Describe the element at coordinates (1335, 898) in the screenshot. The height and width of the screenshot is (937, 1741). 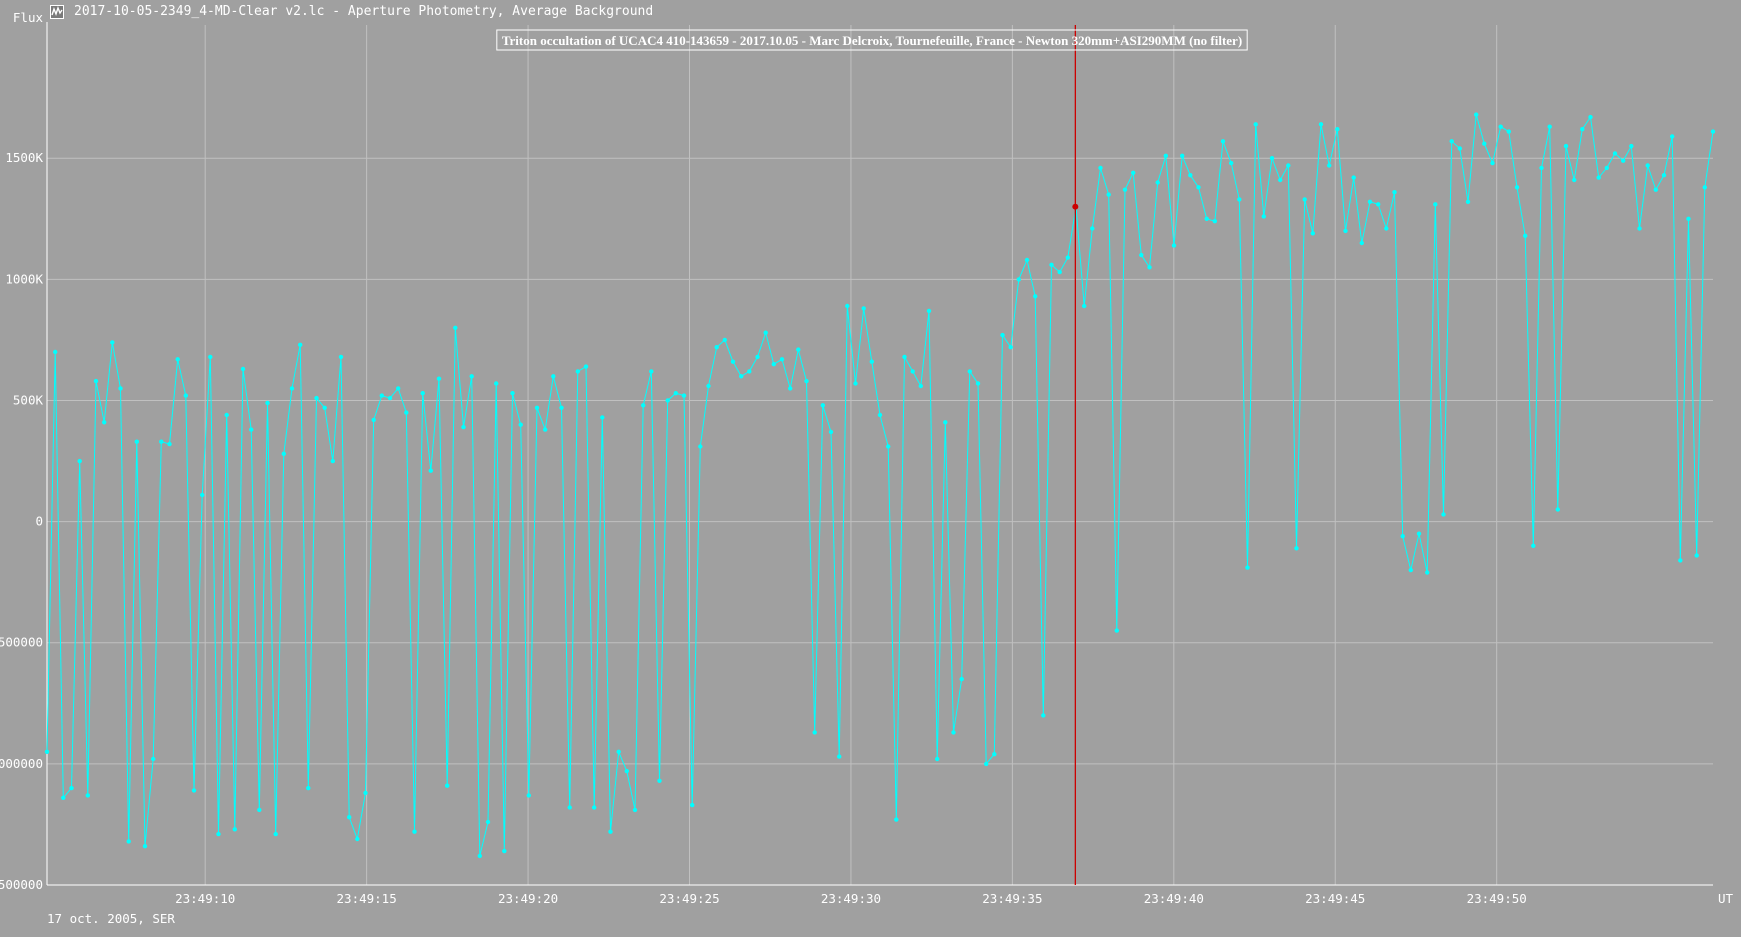
I see `x-tick-label: 23:49:45` at that location.